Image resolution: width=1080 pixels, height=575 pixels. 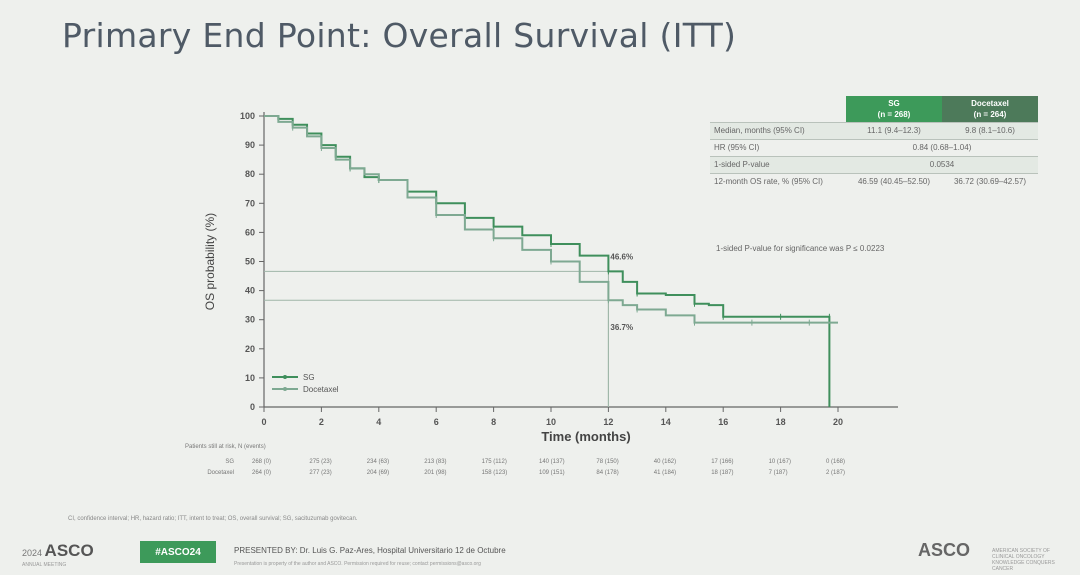 What do you see at coordinates (435, 473) in the screenshot?
I see `risk-cell: 201 (98)` at bounding box center [435, 473].